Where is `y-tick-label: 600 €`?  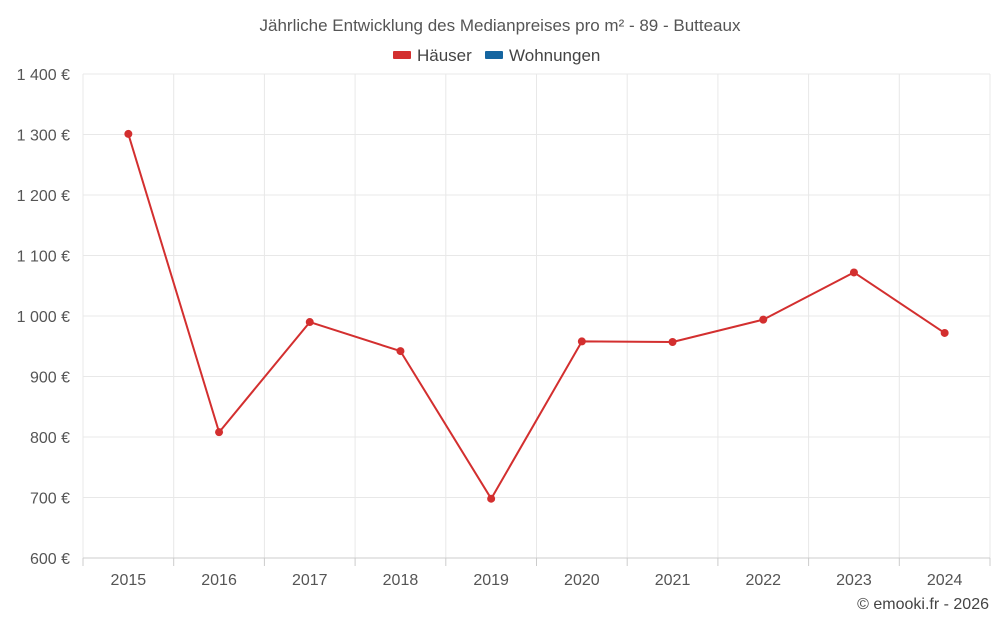 y-tick-label: 600 € is located at coordinates (50, 559).